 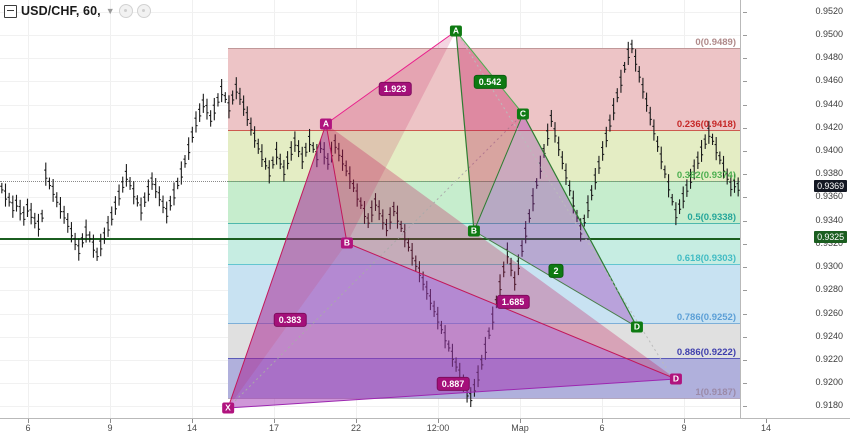 What do you see at coordinates (706, 125) in the screenshot?
I see `fib-label-0.236: 0.236(0.9418)` at bounding box center [706, 125].